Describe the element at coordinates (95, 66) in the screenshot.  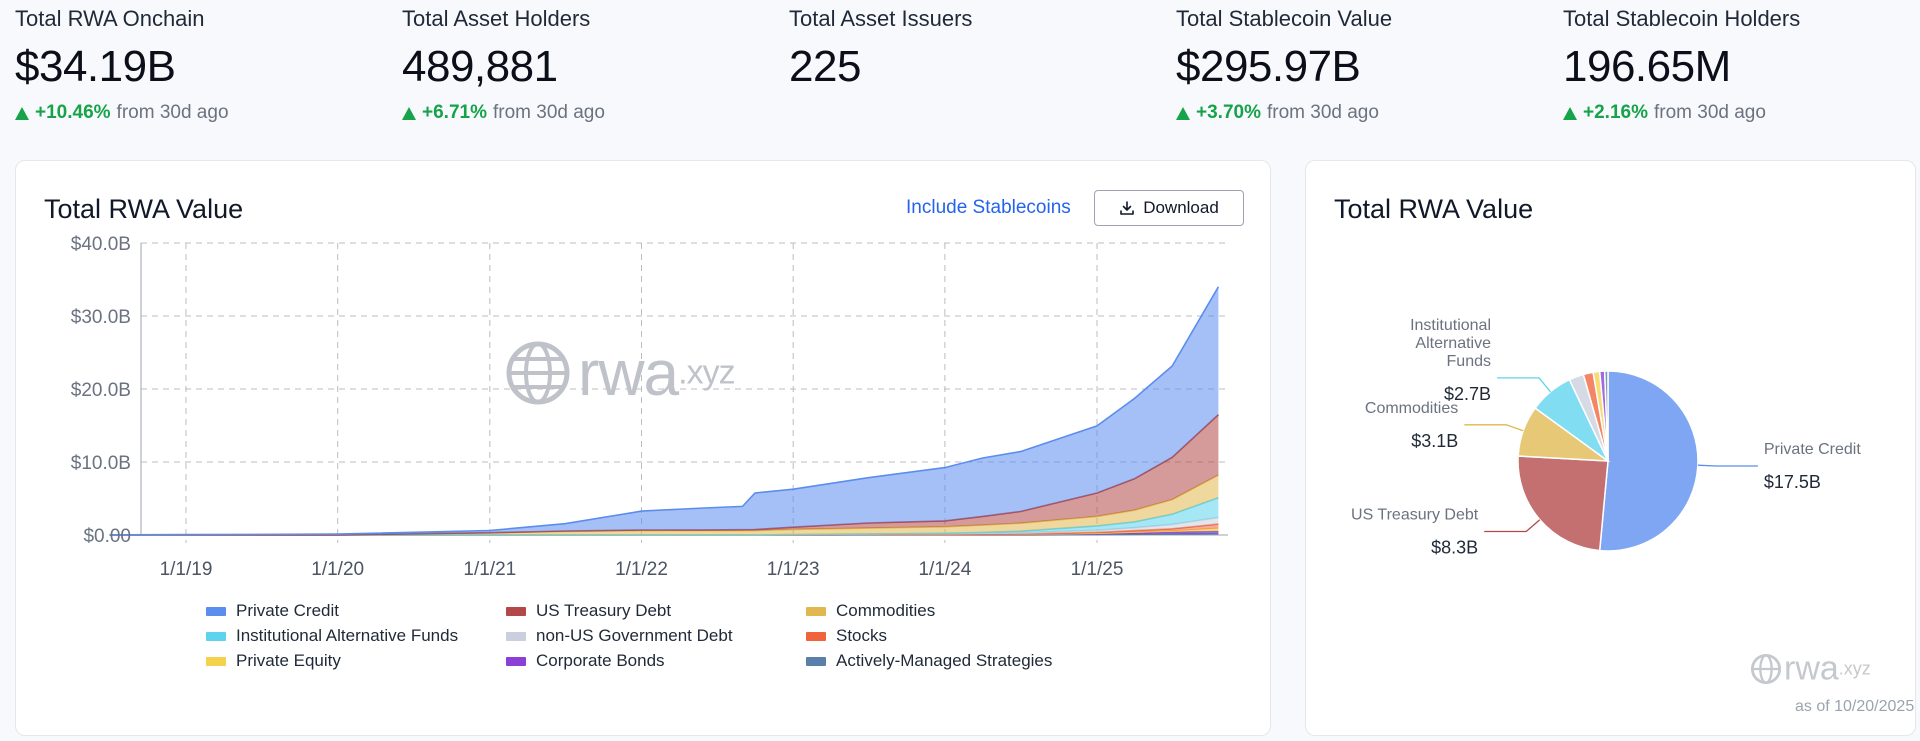
I see `stat-value: $34.19B` at that location.